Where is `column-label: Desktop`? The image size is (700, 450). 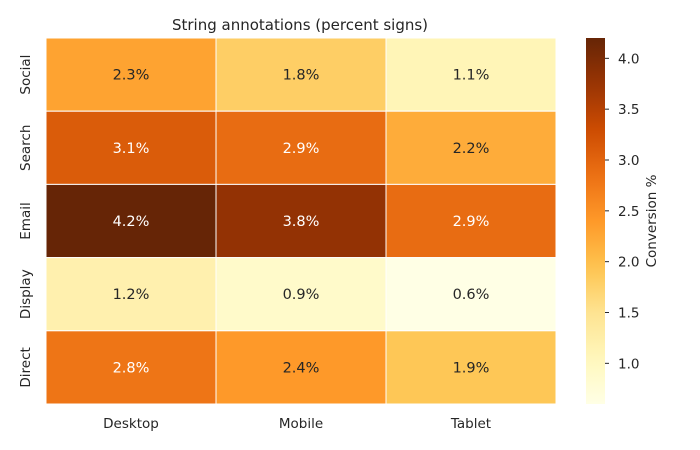
column-label: Desktop is located at coordinates (131, 424).